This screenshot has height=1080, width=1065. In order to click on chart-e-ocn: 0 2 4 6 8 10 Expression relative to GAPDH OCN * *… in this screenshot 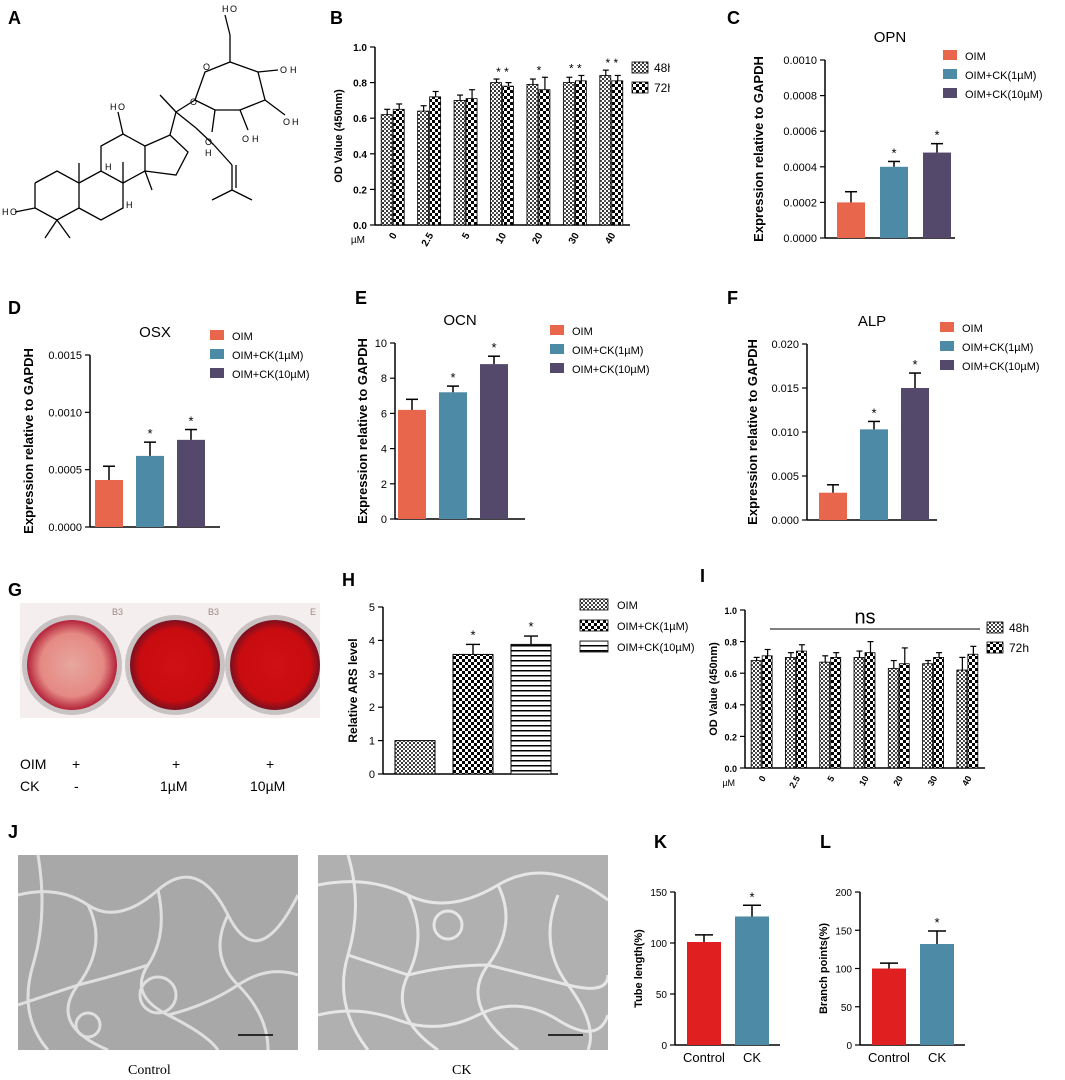, I will do `click(502, 419)`.